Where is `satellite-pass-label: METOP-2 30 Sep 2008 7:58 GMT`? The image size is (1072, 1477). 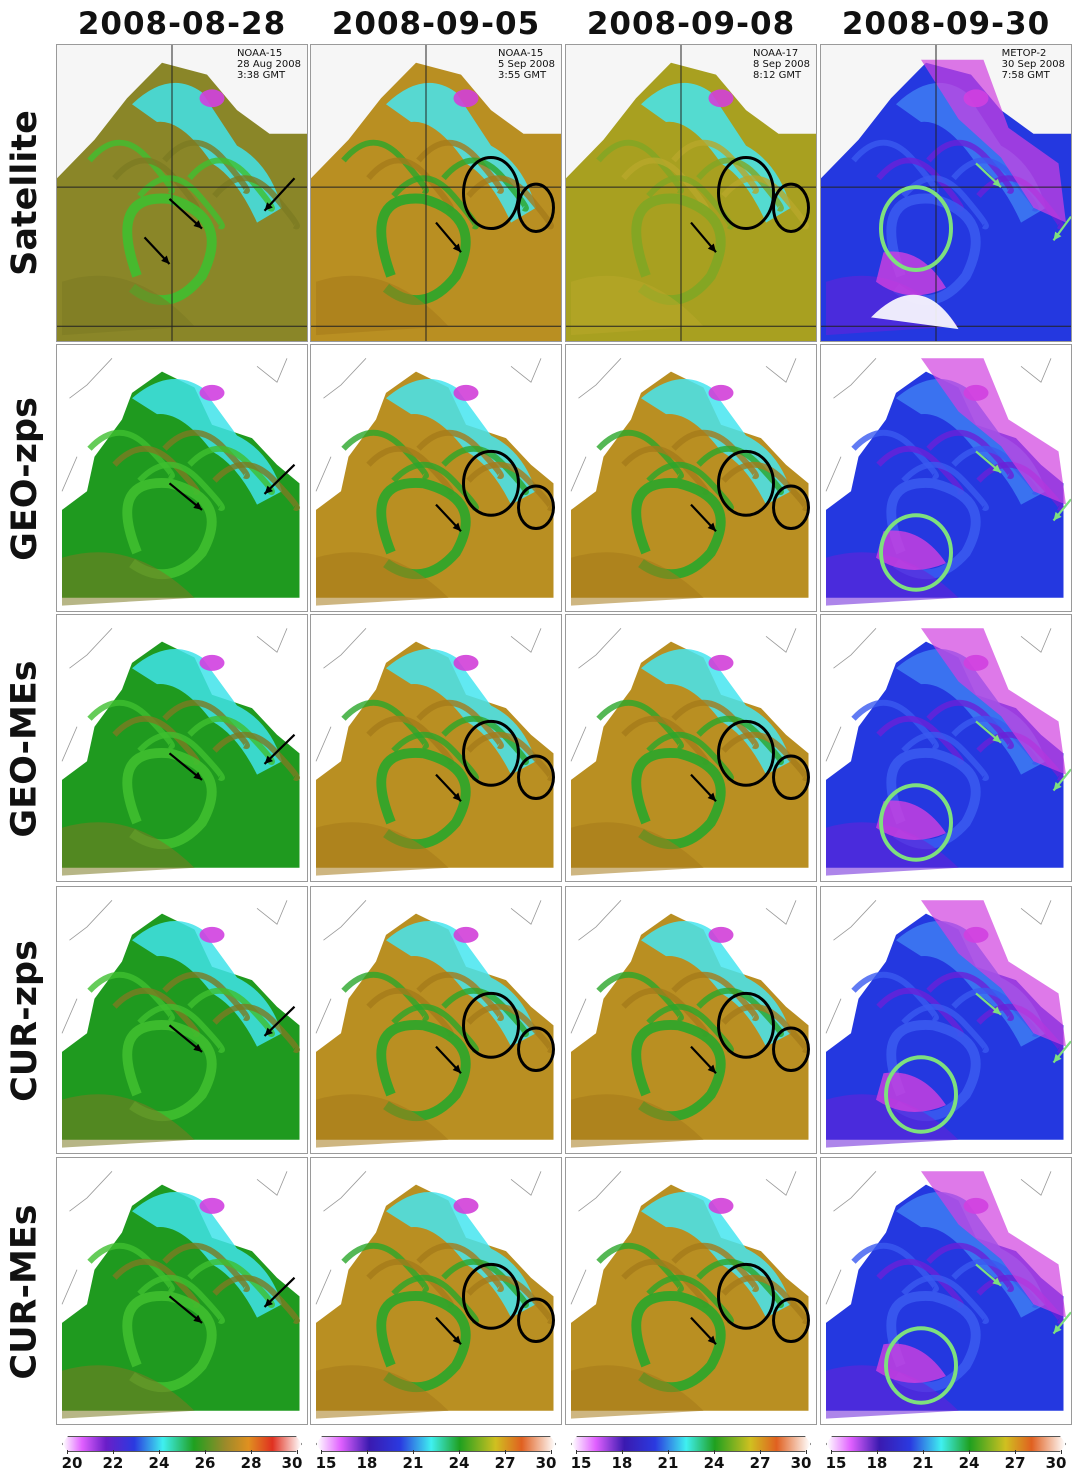 satellite-pass-label: METOP-2 30 Sep 2008 7:58 GMT is located at coordinates (1033, 64).